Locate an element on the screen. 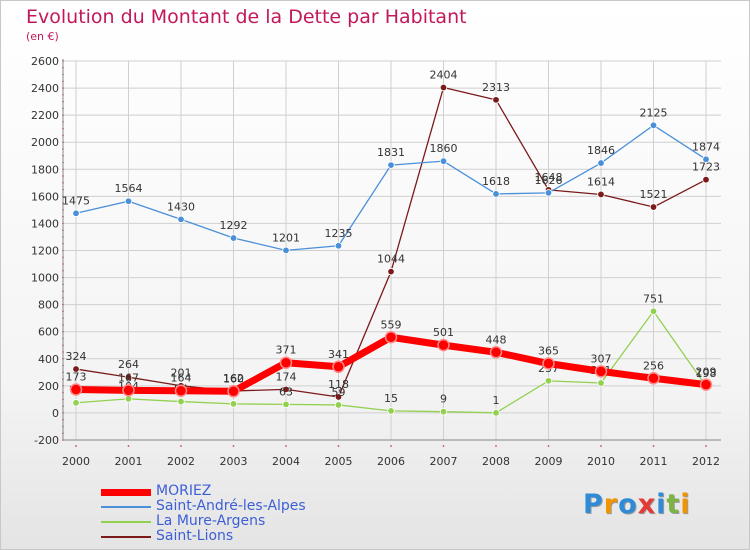  data-label: 1626 is located at coordinates (549, 180).